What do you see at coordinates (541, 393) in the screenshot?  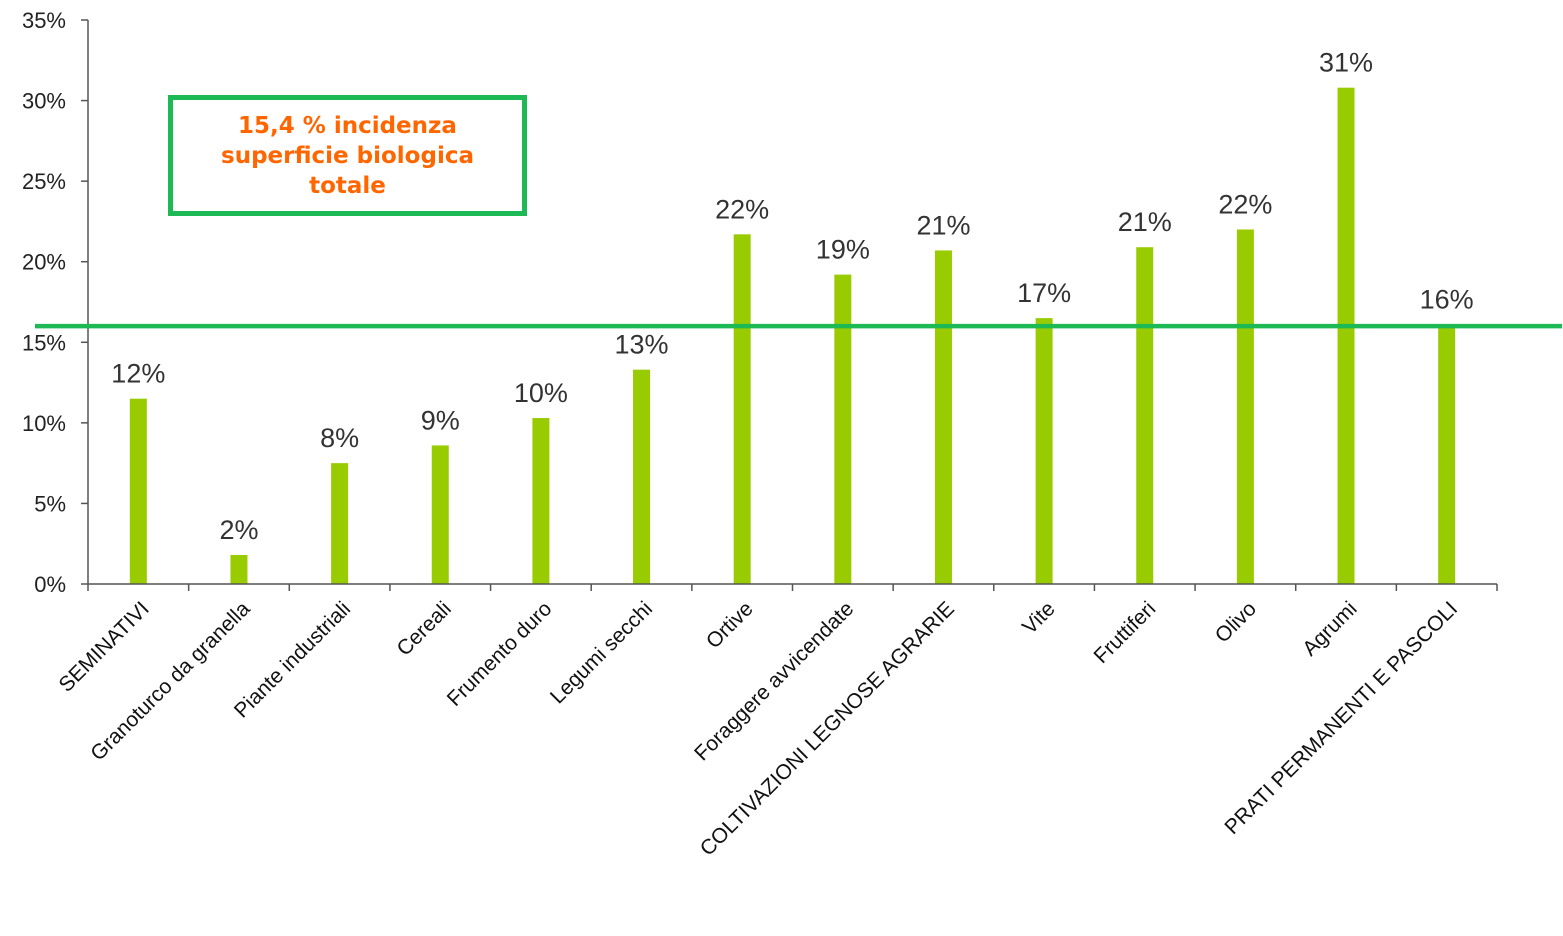 I see `data-label: 10%` at bounding box center [541, 393].